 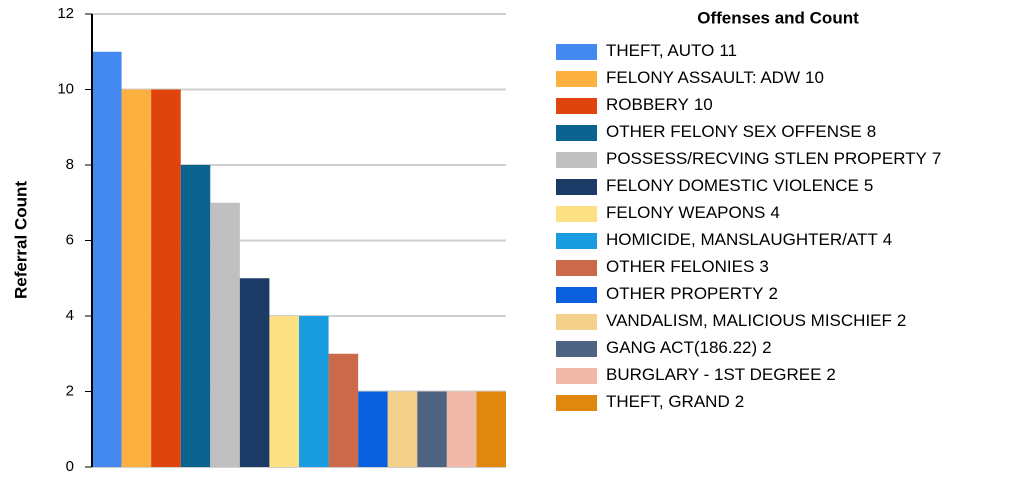 I want to click on y-tick-label: 4, so click(x=70, y=315).